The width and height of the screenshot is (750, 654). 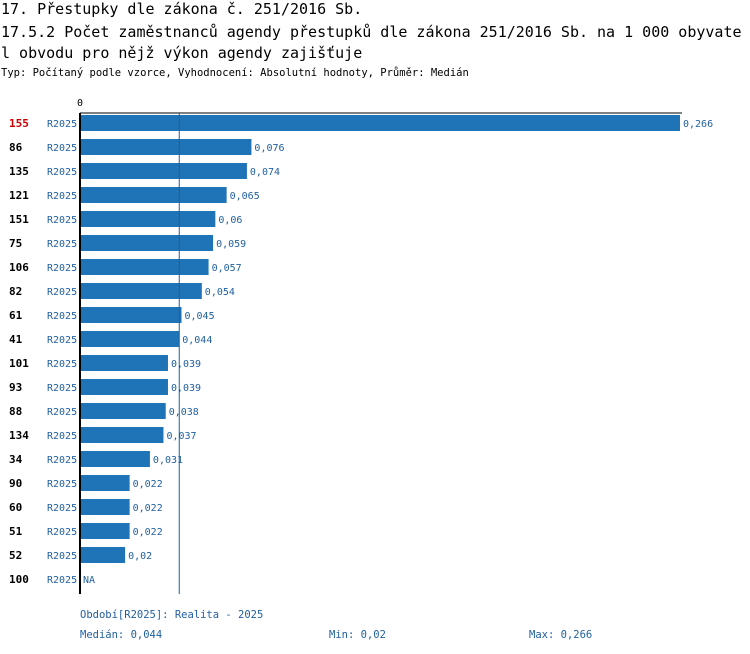 I want to click on value-label: 0,074, so click(x=265, y=172).